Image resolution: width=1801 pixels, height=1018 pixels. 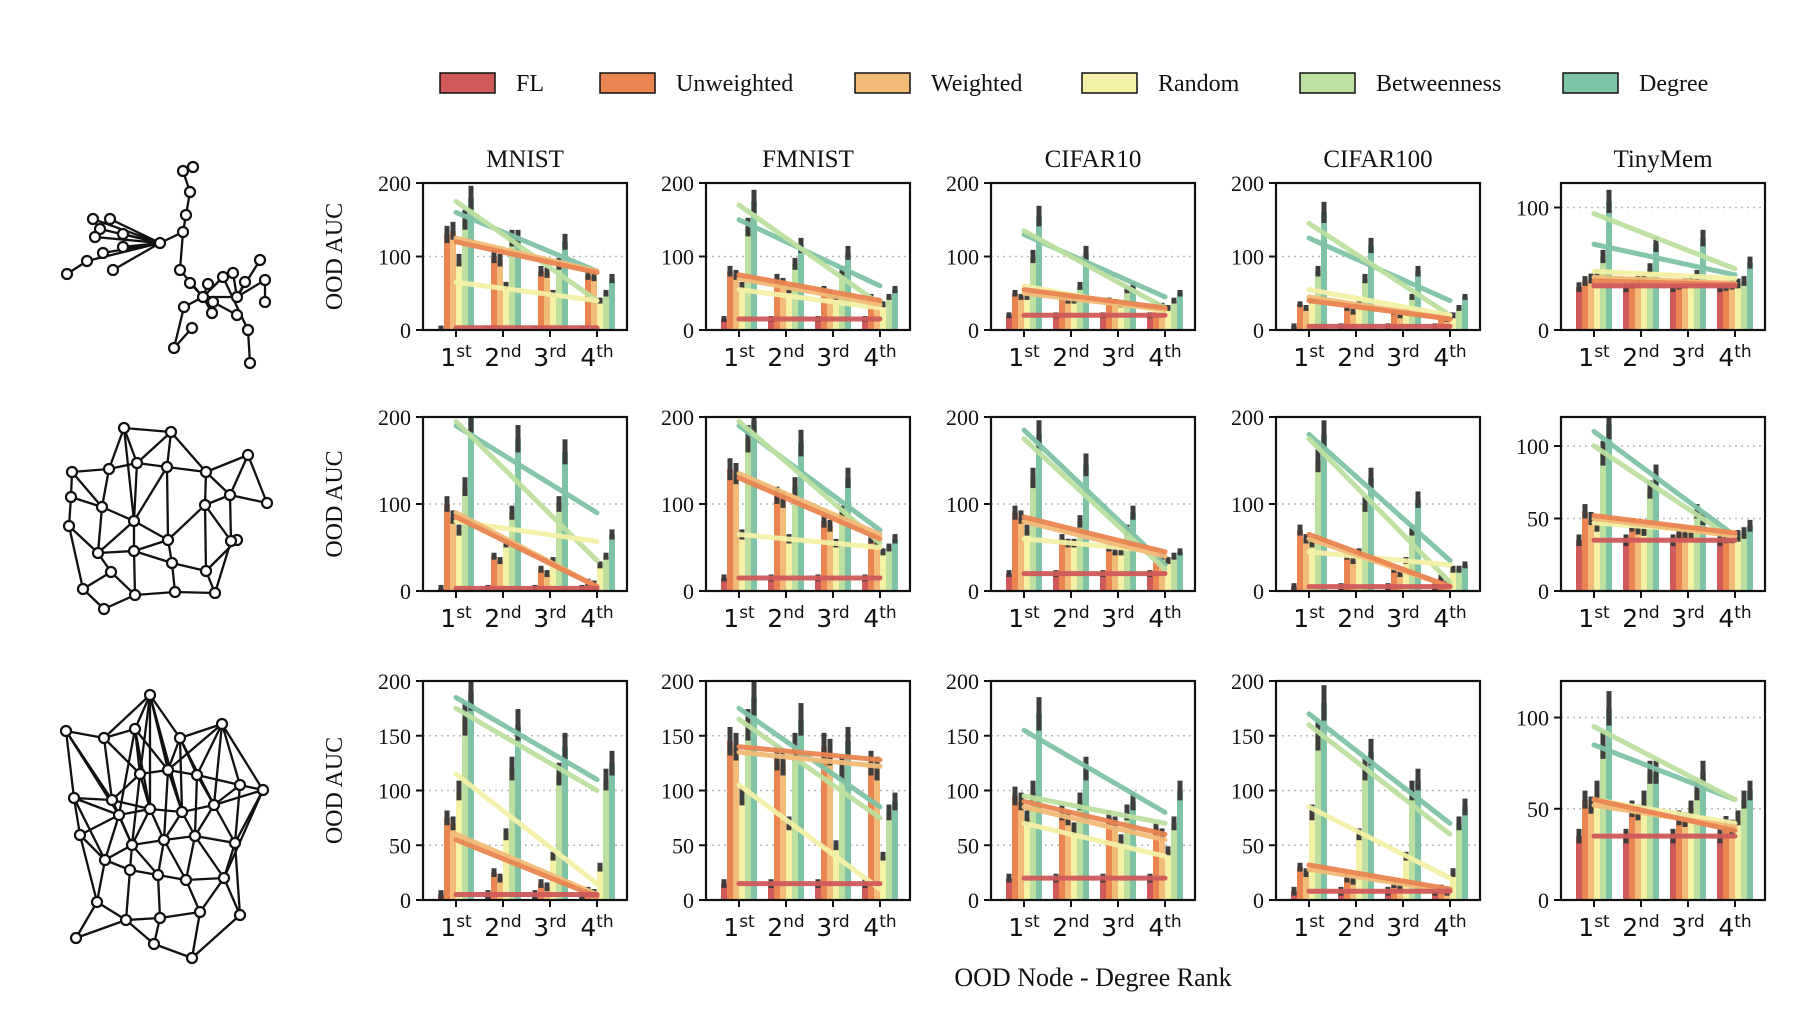 What do you see at coordinates (1738, 563) in the screenshot?
I see `bar-random-4th` at bounding box center [1738, 563].